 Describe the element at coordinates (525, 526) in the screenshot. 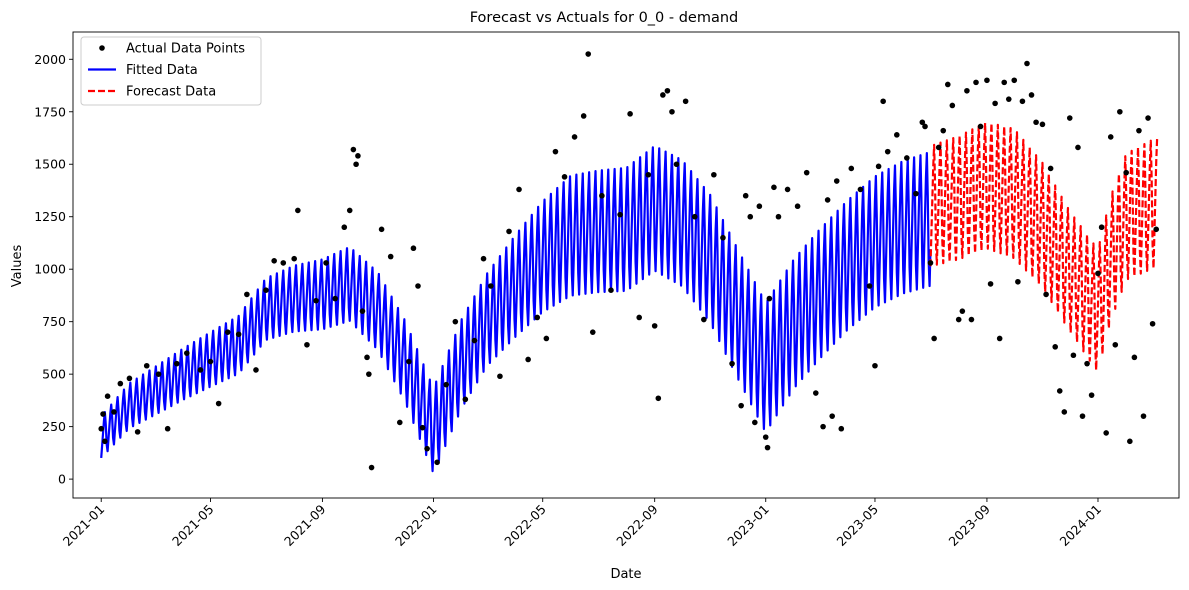

I see `x-tick-label: 2022-05` at that location.